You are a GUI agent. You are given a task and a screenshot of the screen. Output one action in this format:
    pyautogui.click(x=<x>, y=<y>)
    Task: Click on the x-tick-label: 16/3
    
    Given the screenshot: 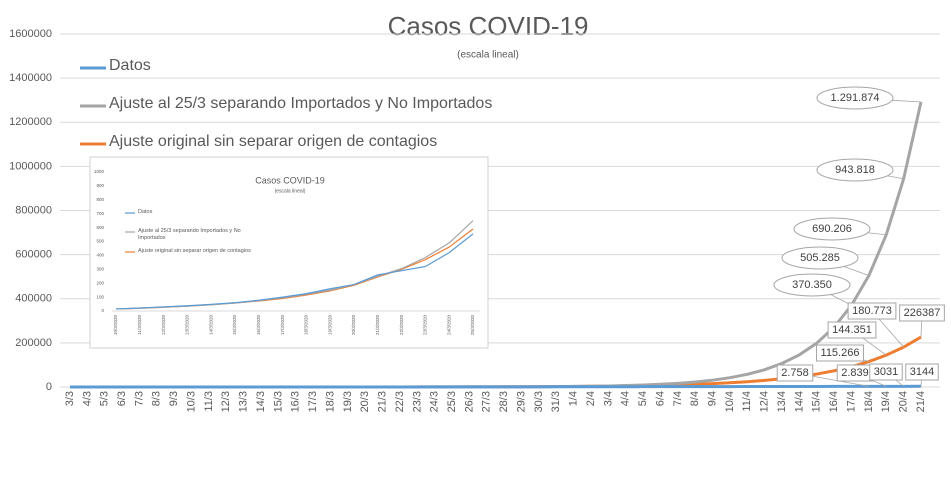 What is the action you would take?
    pyautogui.click(x=296, y=401)
    